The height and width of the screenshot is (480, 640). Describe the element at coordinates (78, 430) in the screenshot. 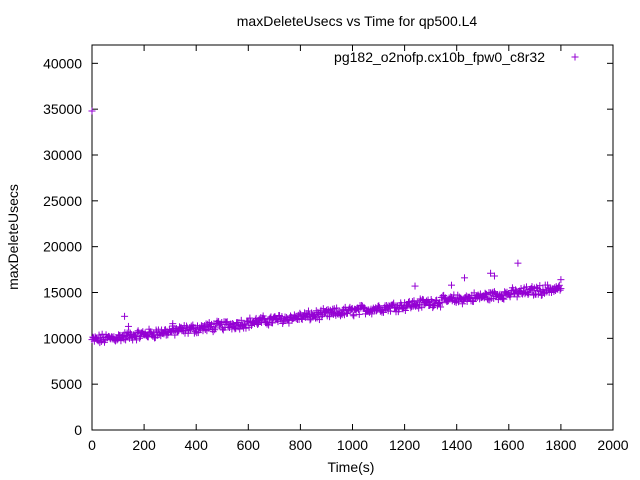

I see `y-tick-label: 0` at that location.